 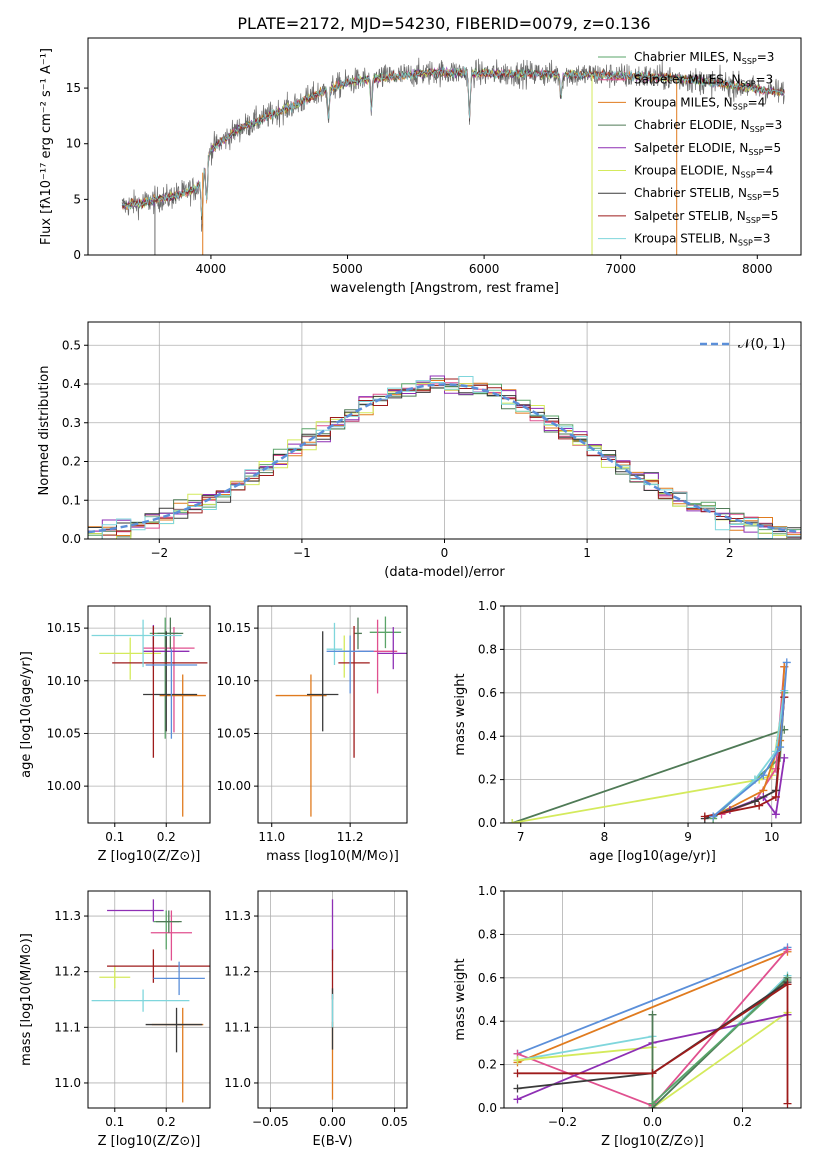 I want to click on y-tick-label: 10, so click(x=73, y=144).